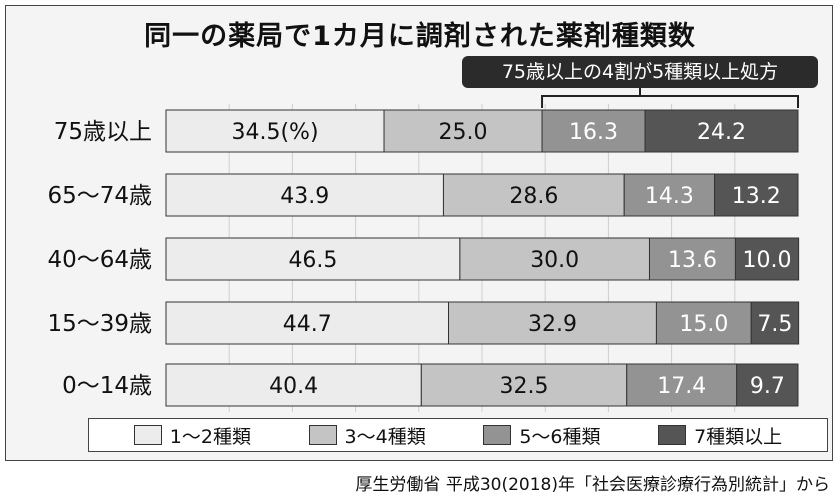 The height and width of the screenshot is (500, 840). I want to click on category-label: 65〜74歳, so click(99, 196).